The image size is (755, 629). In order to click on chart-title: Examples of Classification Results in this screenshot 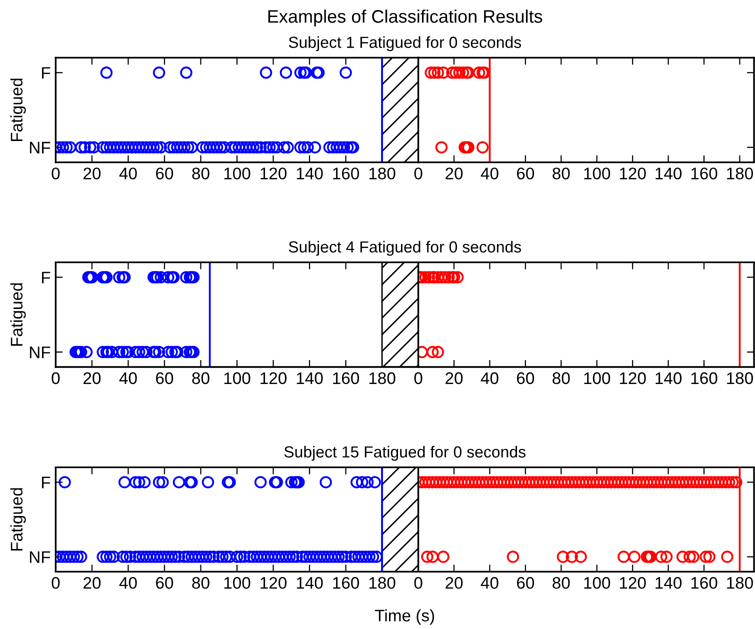, I will do `click(405, 18)`.